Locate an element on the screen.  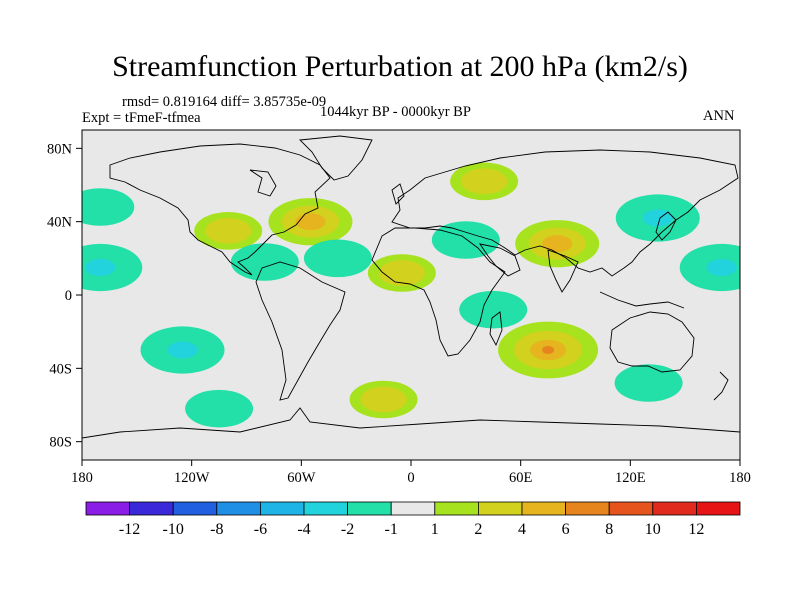
lon-tick-label: 120W is located at coordinates (192, 478).